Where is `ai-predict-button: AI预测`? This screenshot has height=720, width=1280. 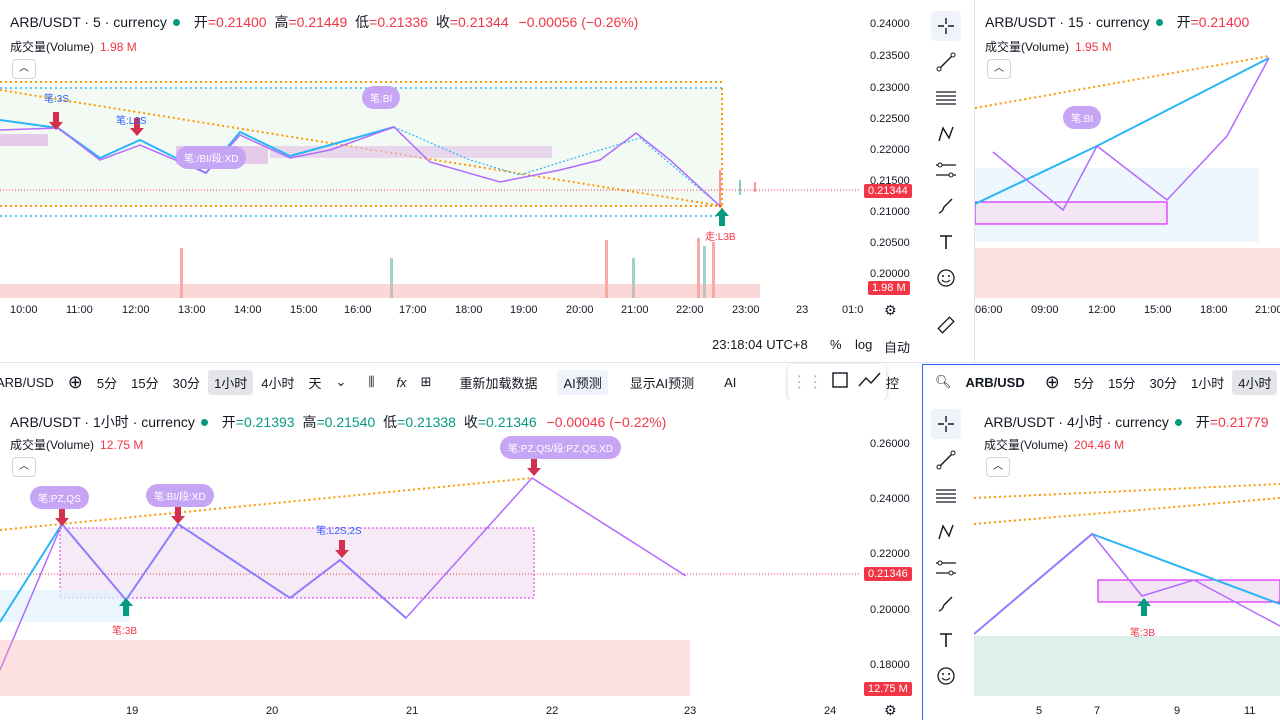
ai-predict-button: AI预测 is located at coordinates (582, 382).